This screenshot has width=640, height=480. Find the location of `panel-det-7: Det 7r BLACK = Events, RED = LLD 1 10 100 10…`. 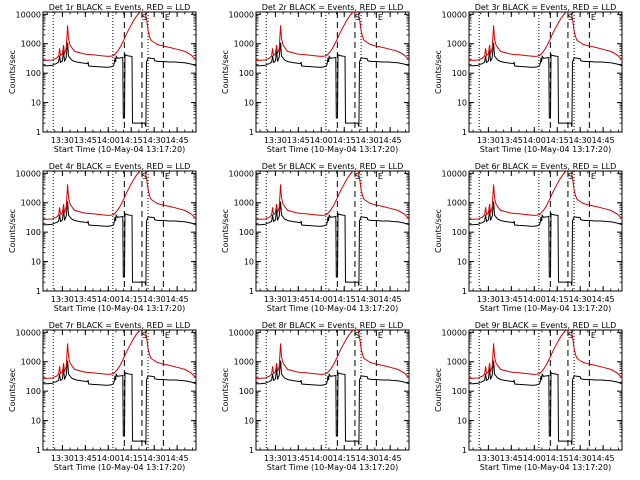

panel-det-7: Det 7r BLACK = Events, RED = LLD 1 10 100 10… is located at coordinates (102, 396).